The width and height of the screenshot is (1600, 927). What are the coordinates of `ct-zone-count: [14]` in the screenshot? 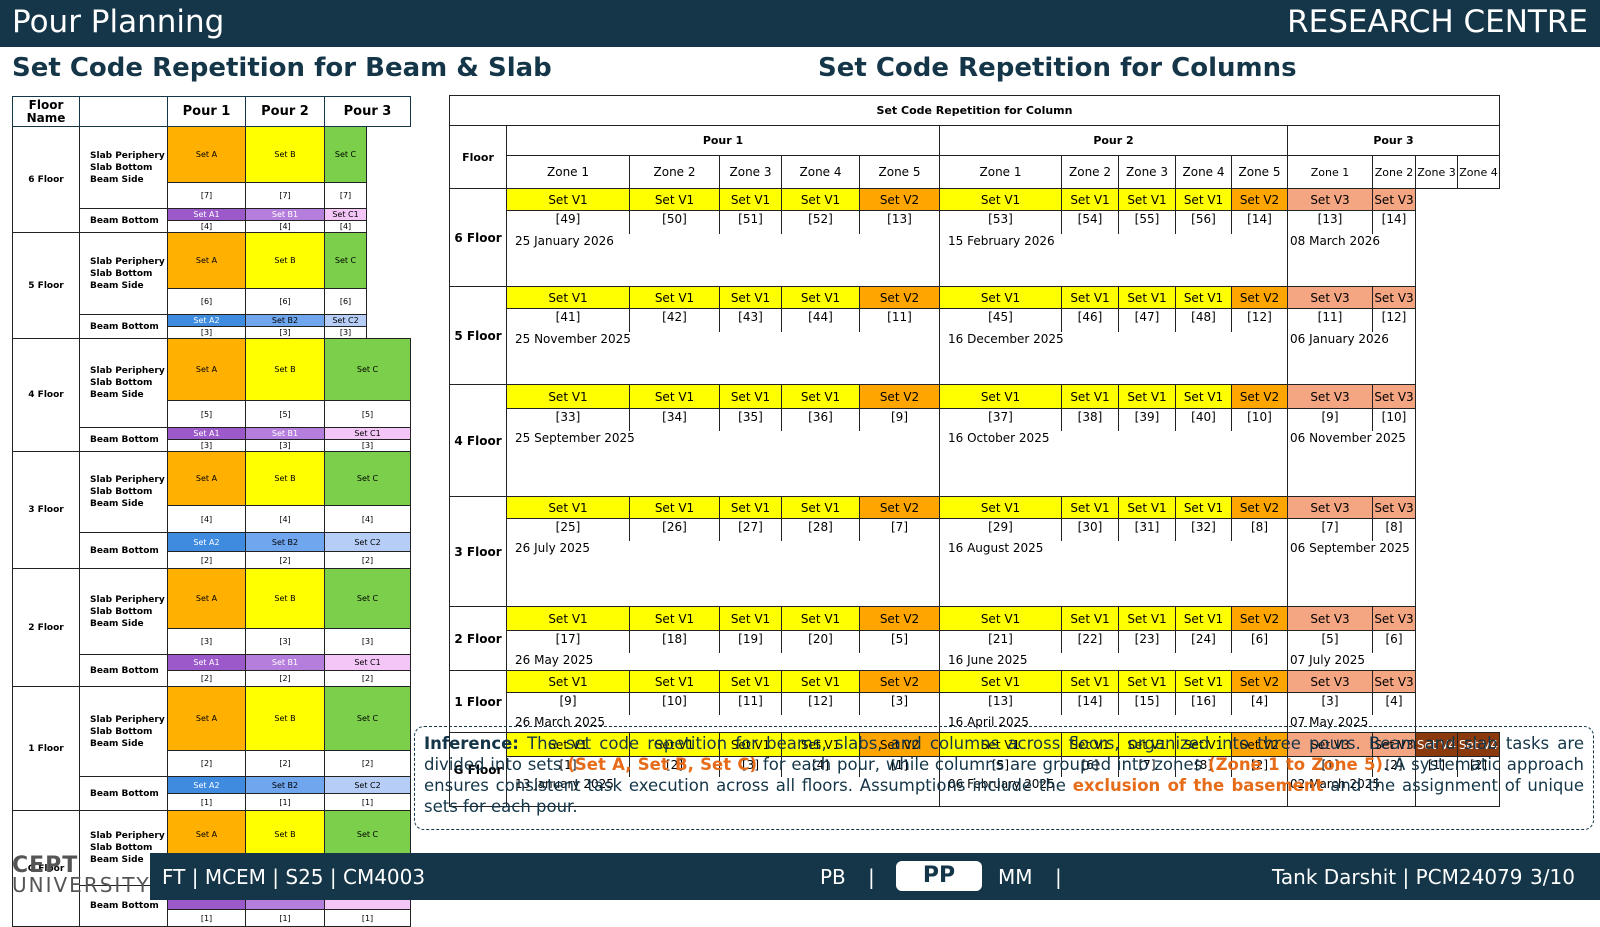 It's located at (1090, 703).